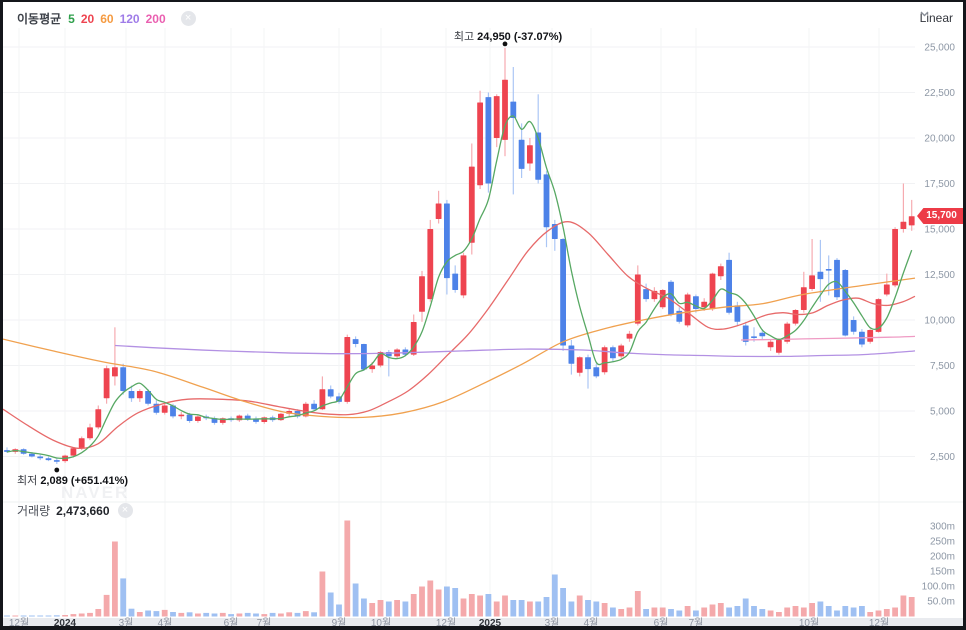  I want to click on x-axis-tick: 7월, so click(264, 622).